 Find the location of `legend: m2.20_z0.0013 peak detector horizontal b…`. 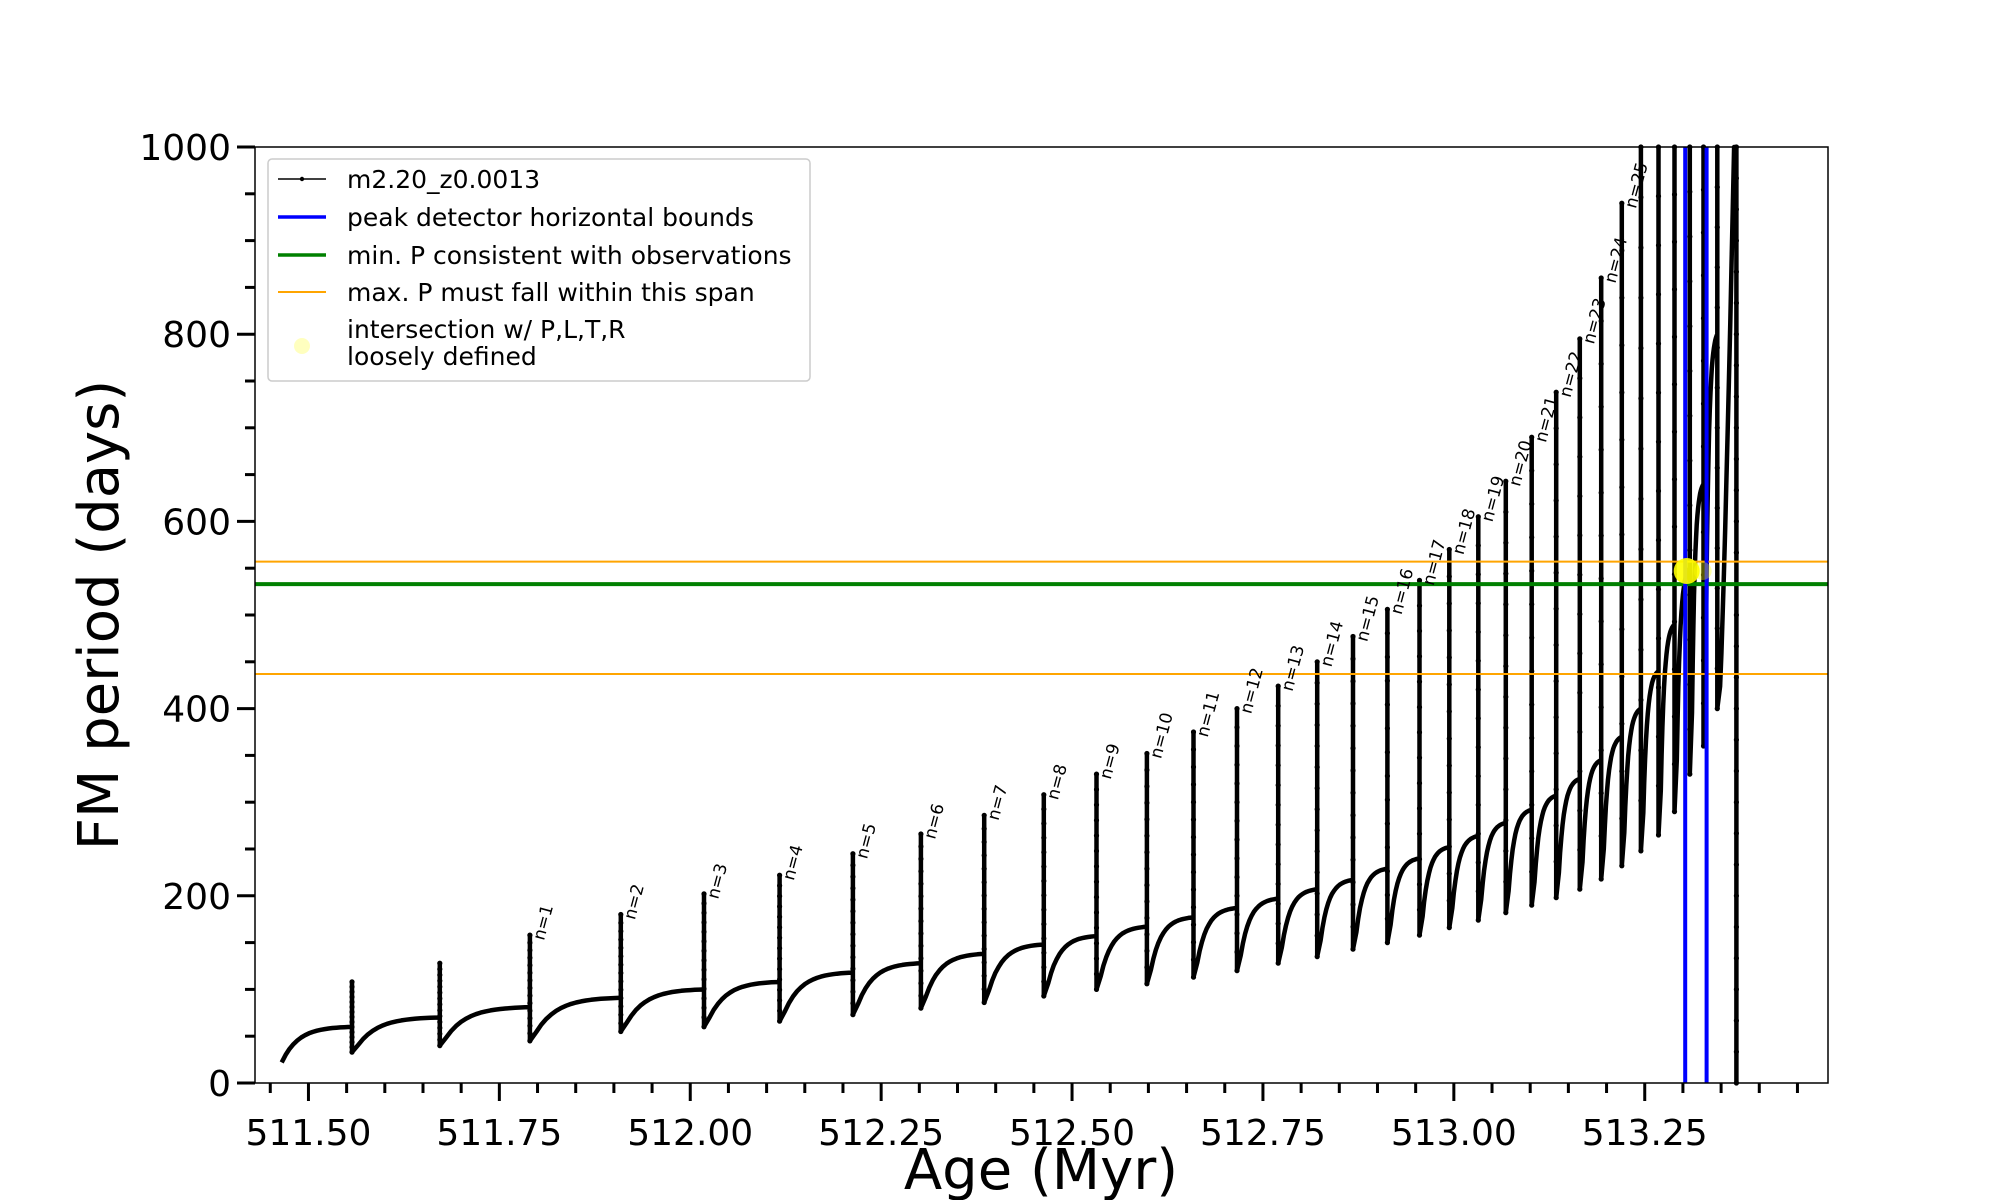

legend: m2.20_z0.0013 peak detector horizontal b… is located at coordinates (539, 270).